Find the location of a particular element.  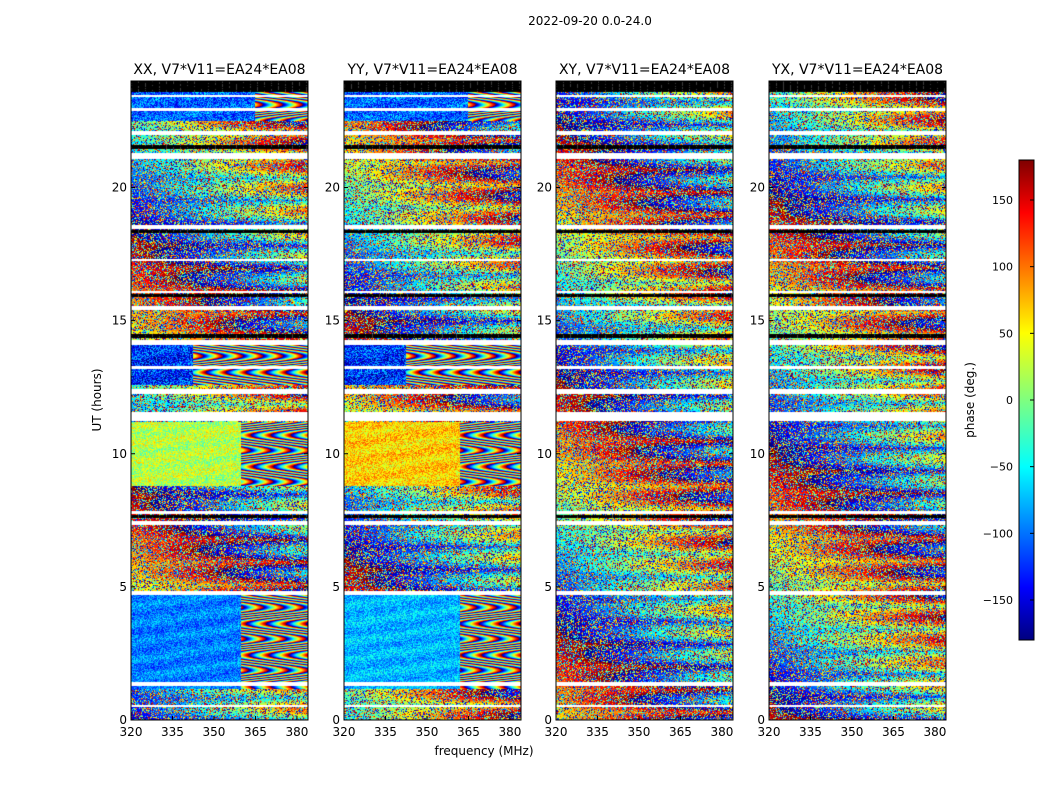

colorbar-tick-label: −100 is located at coordinates (998, 533).